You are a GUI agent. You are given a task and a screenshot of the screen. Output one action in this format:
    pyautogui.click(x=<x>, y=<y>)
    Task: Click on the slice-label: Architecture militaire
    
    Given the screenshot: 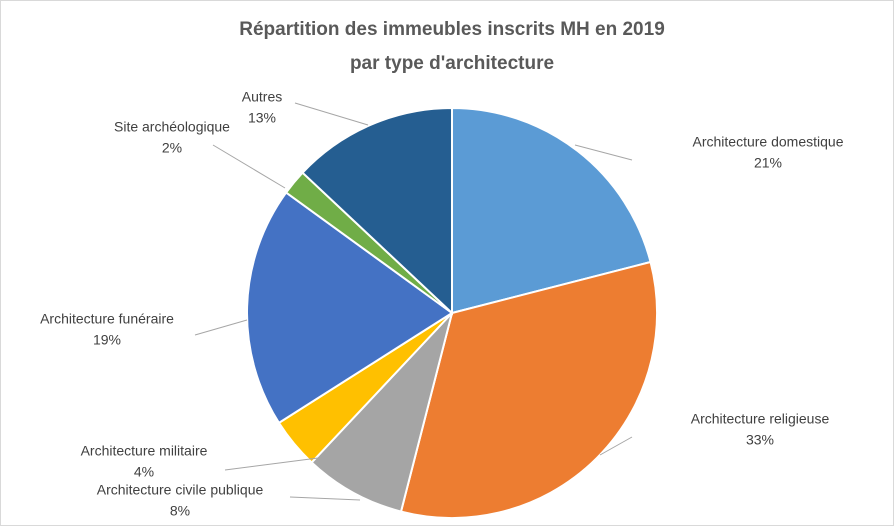 What is the action you would take?
    pyautogui.click(x=144, y=451)
    